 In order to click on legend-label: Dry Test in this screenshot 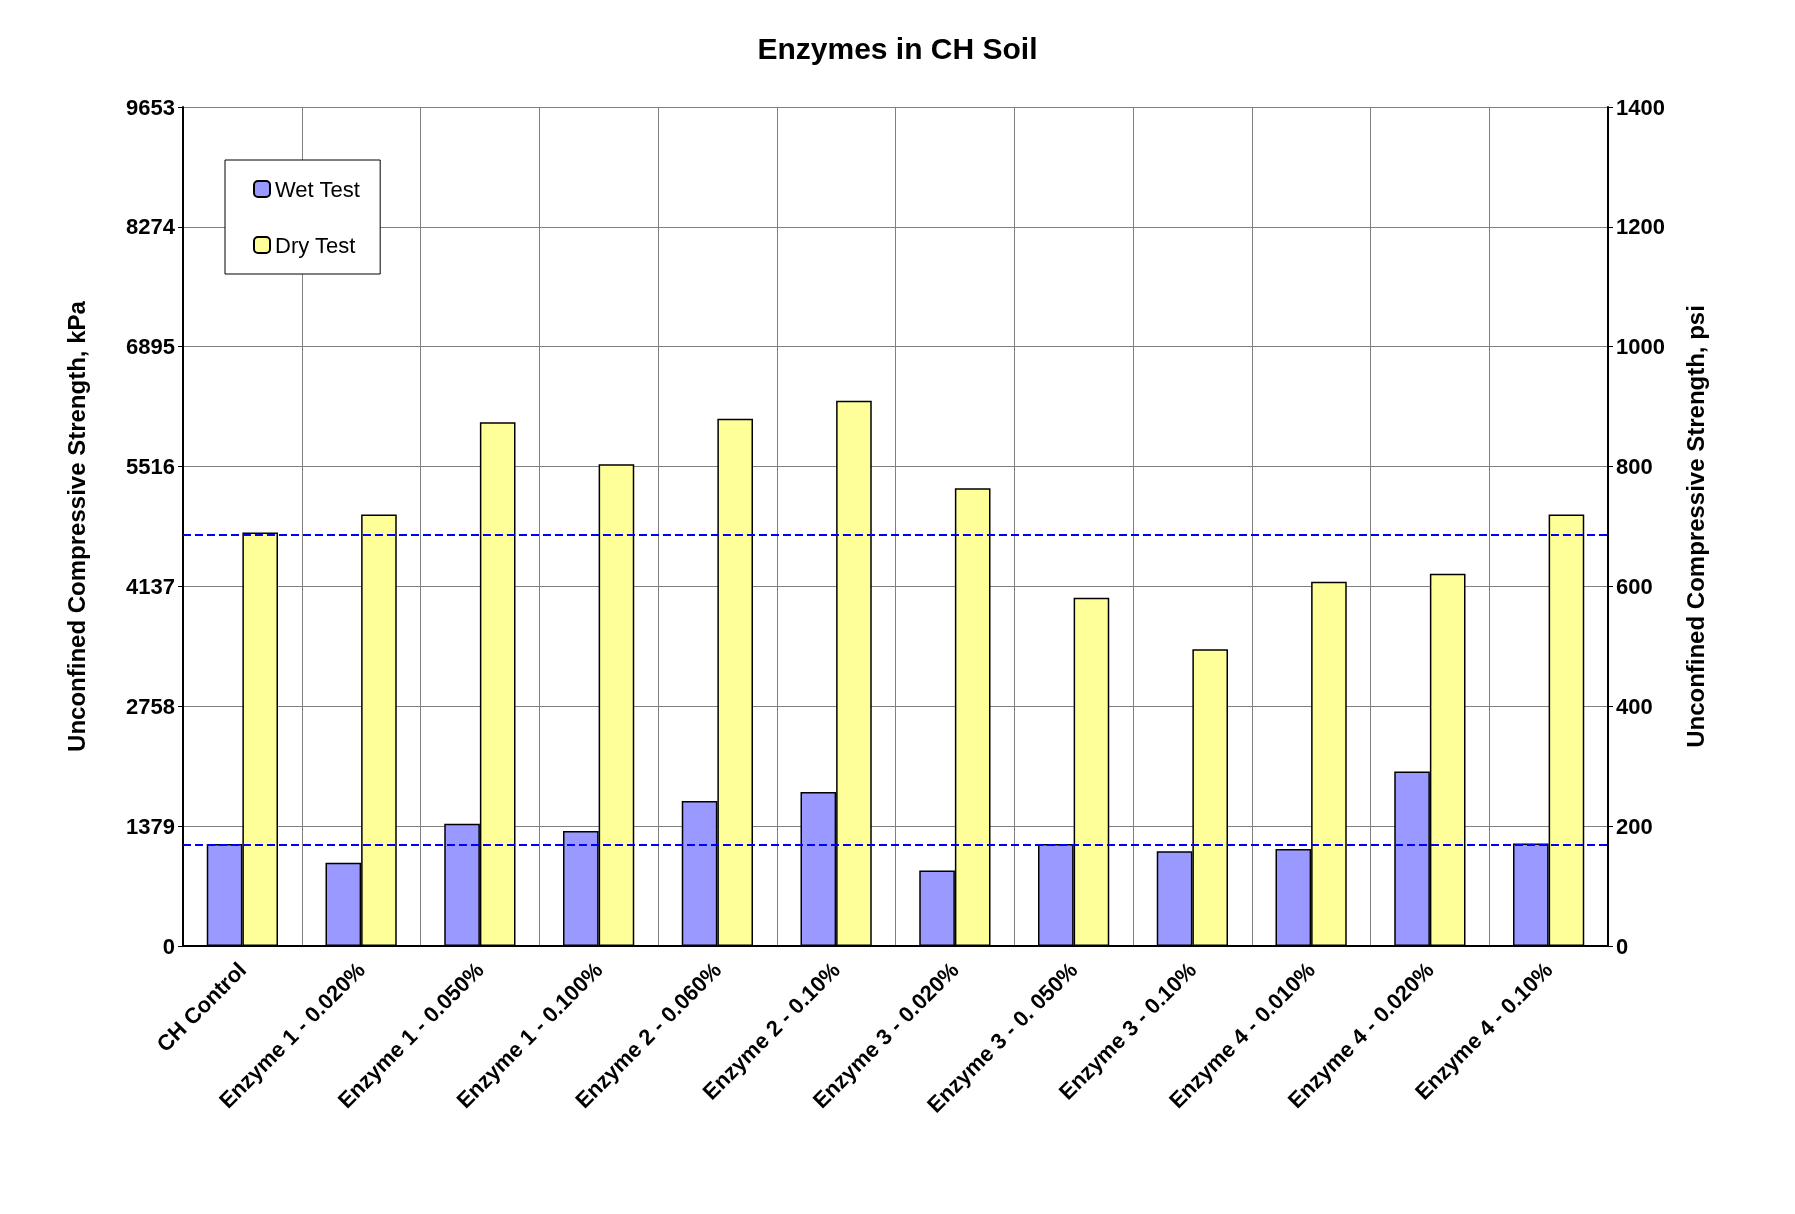, I will do `click(315, 245)`.